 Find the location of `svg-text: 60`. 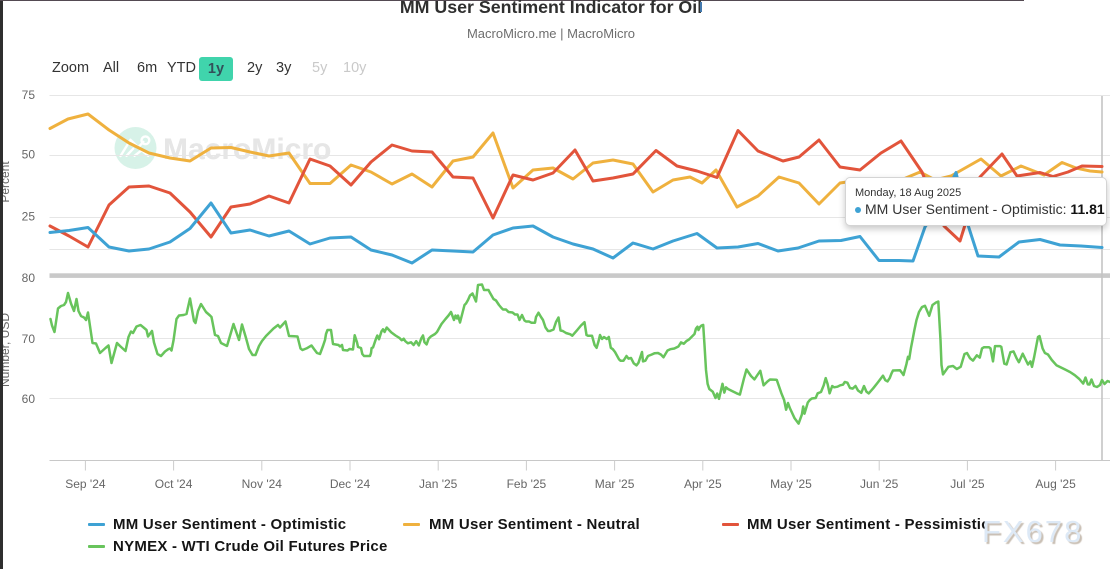

svg-text: 60 is located at coordinates (29, 399).